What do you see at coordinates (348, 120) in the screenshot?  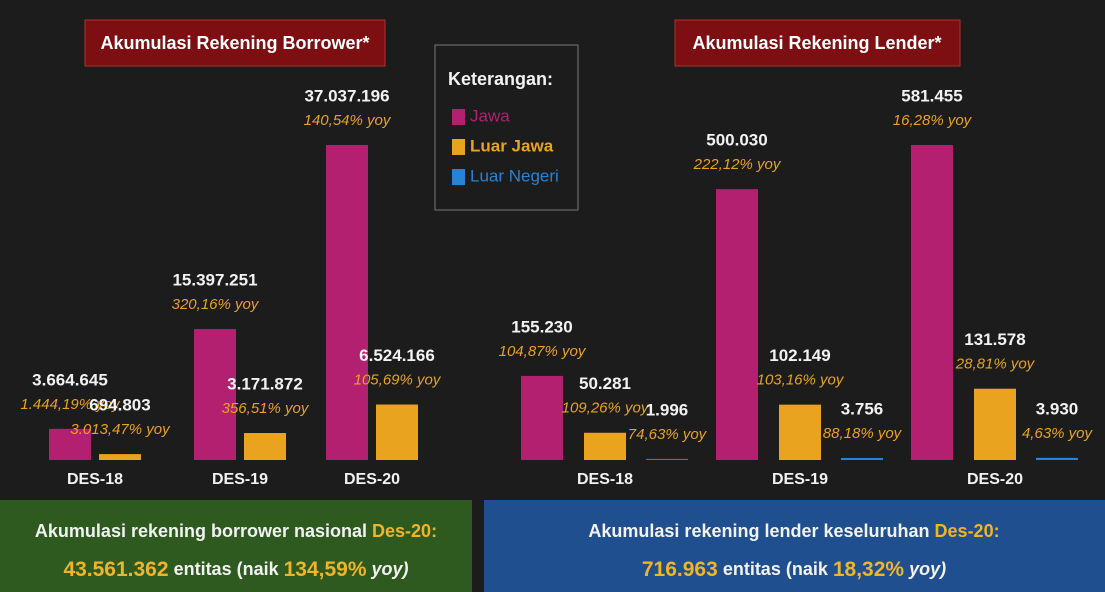 I see `yoy-label: 140,54% yoy` at bounding box center [348, 120].